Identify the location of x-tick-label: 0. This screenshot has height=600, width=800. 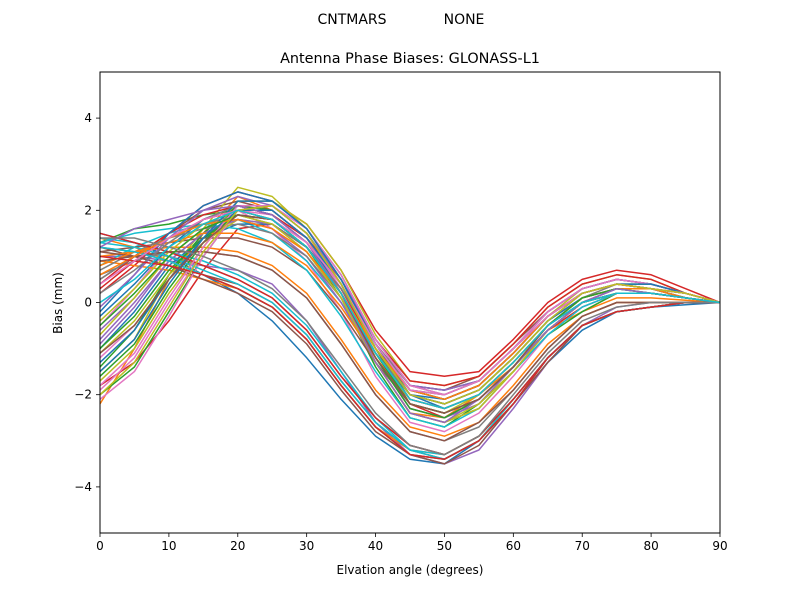
(100, 546).